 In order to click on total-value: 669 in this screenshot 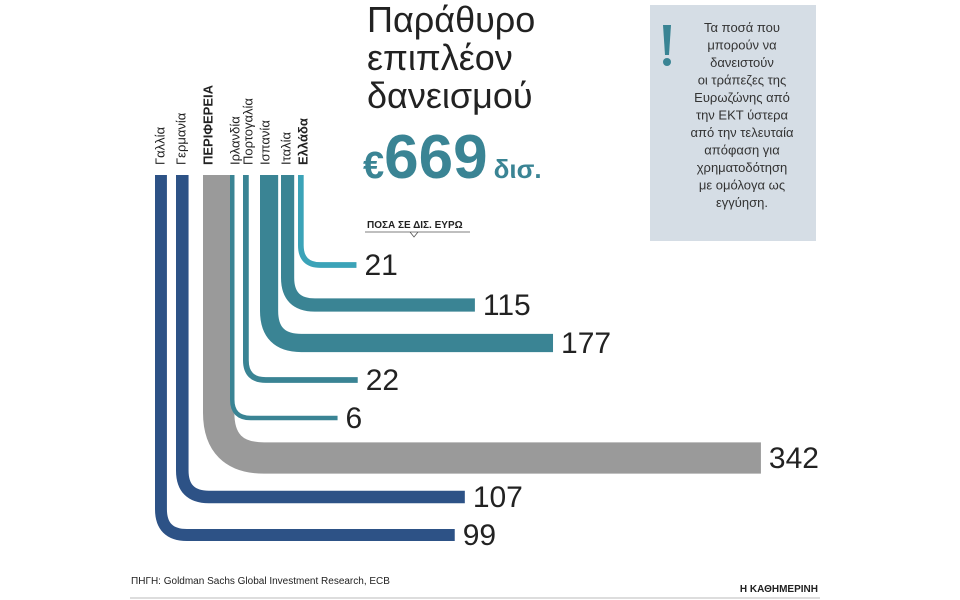, I will do `click(435, 157)`.